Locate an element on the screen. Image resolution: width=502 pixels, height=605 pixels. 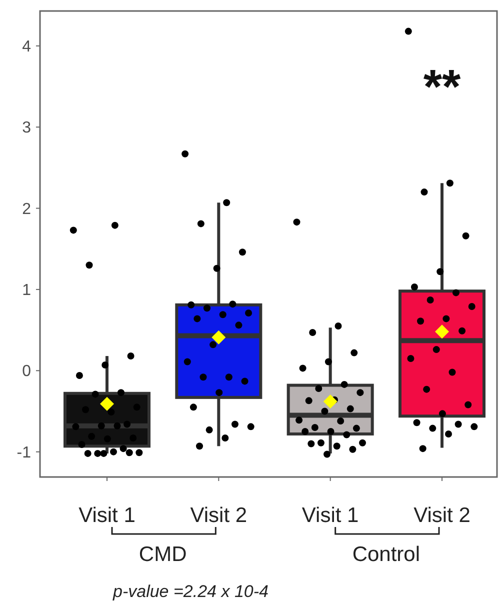
y-tick-label: -1 is located at coordinates (24, 453).